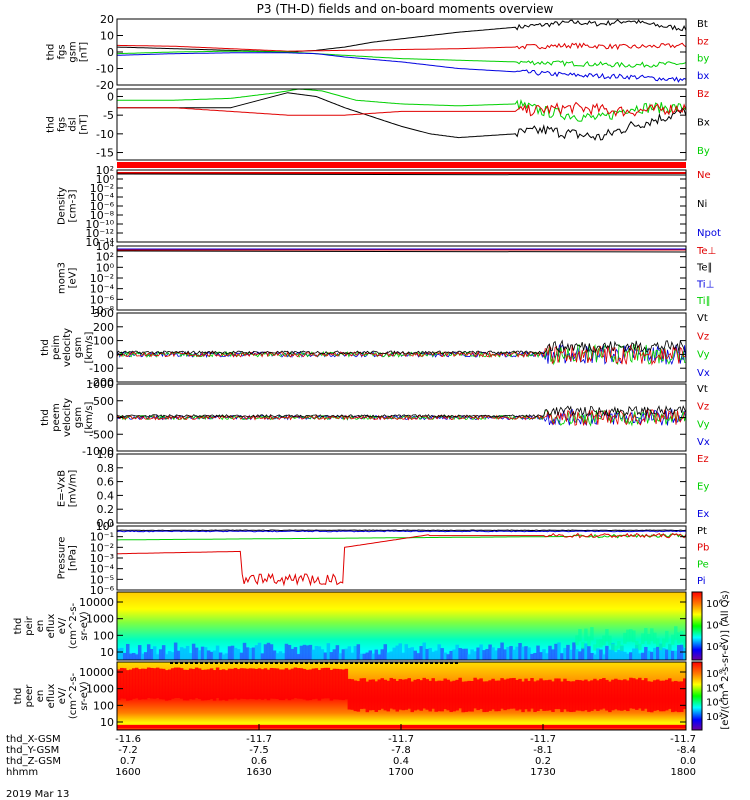  Describe the element at coordinates (51, 696) in the screenshot. I see `y-axis-label: eflux` at that location.